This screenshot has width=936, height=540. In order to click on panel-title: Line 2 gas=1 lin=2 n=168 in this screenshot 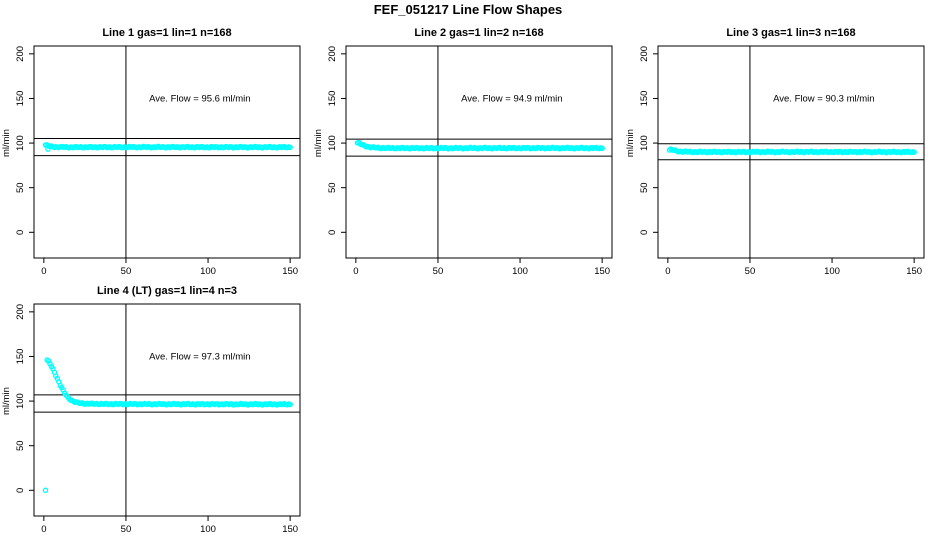, I will do `click(478, 33)`.